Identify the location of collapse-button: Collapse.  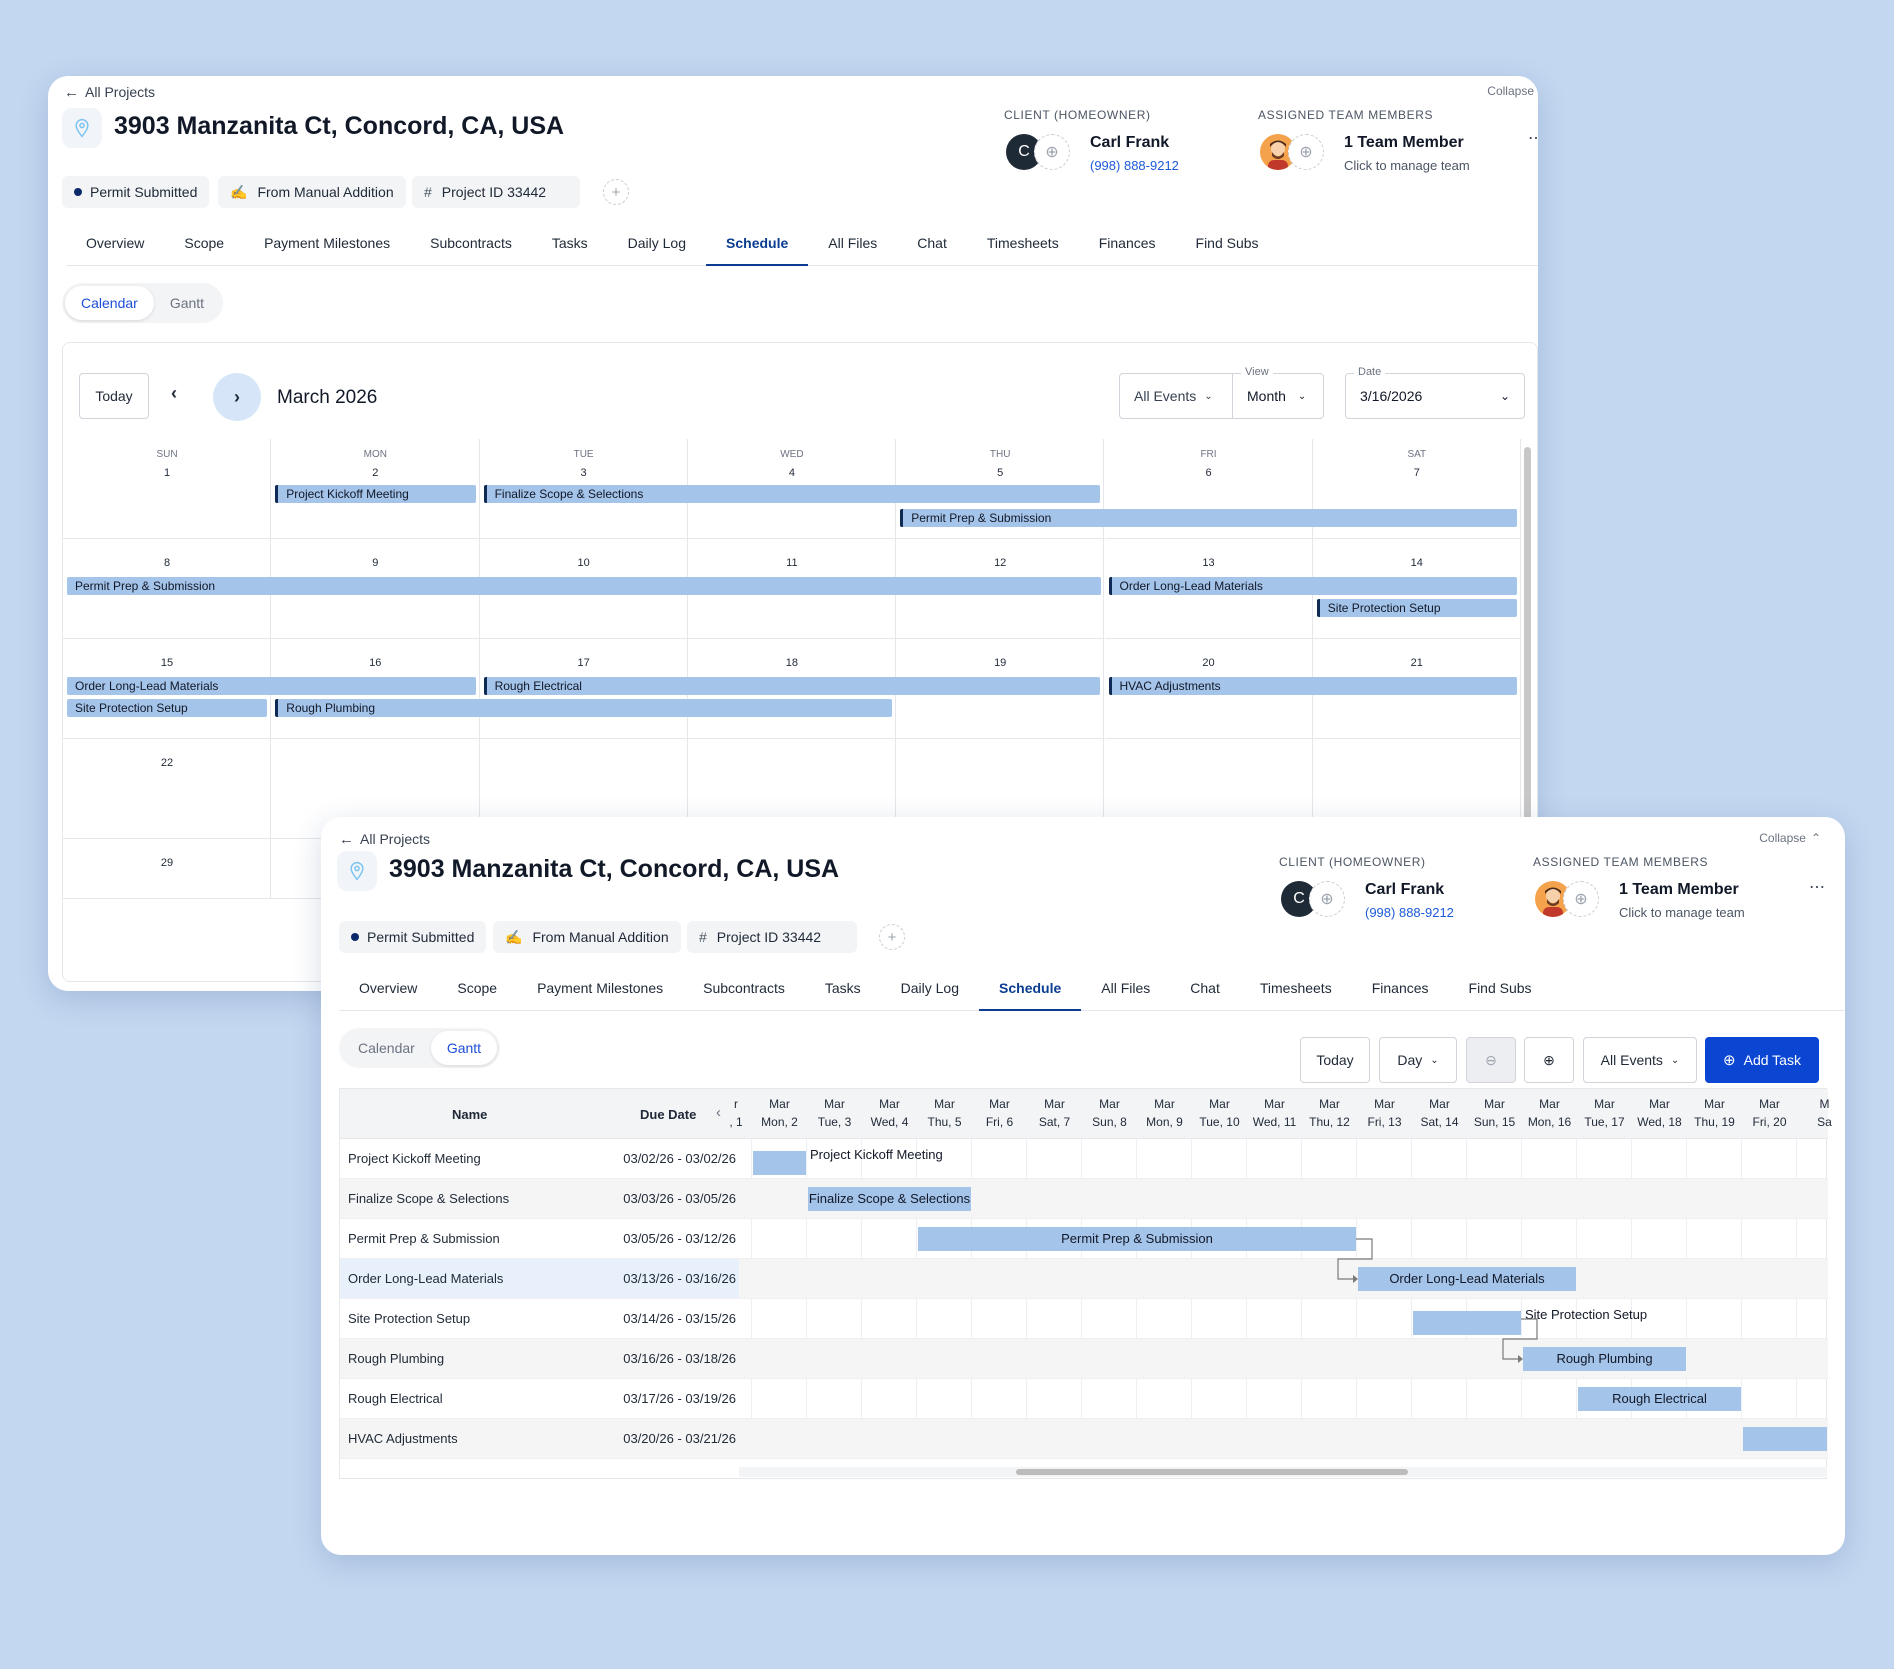
(1510, 91).